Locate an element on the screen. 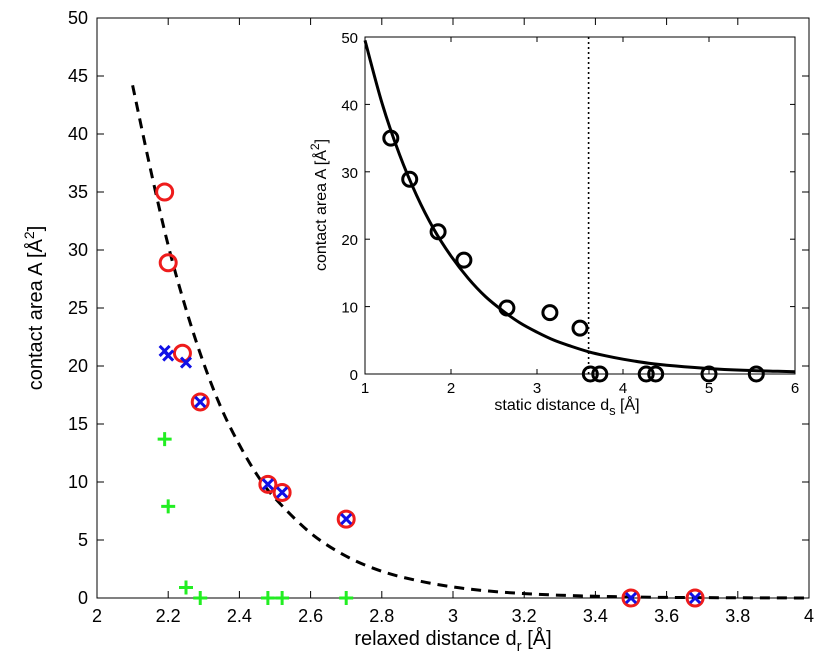 This screenshot has width=830, height=662. main-y-axis-label: contact area A [Å2] is located at coordinates (34, 308).